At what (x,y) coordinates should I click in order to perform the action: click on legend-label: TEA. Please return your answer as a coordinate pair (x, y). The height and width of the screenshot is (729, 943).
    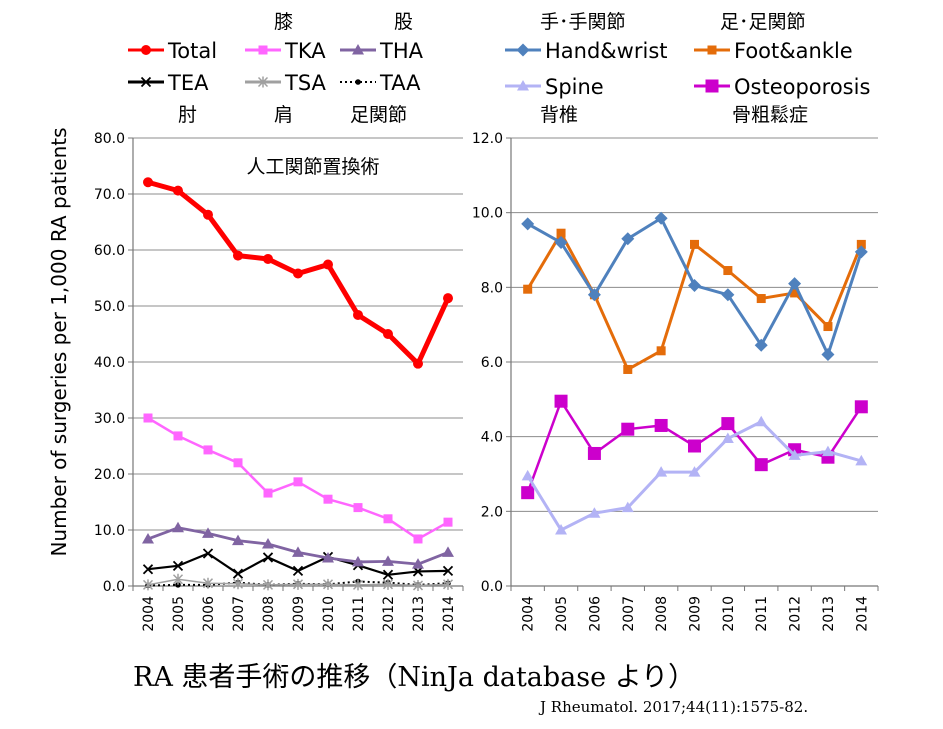
    Looking at the image, I should click on (188, 83).